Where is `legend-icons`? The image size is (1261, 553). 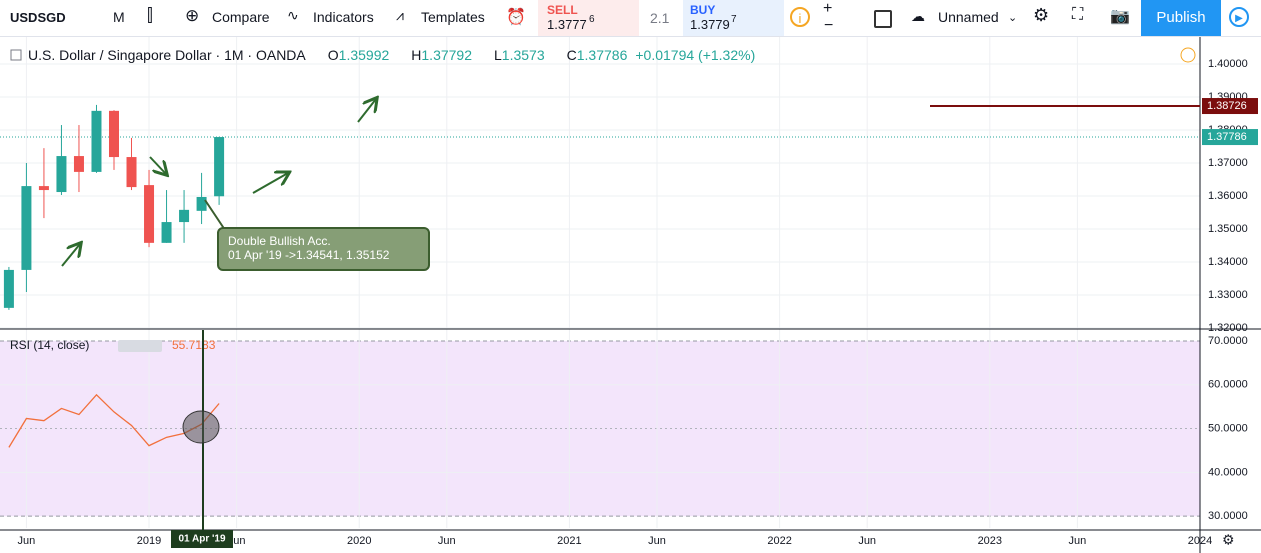 legend-icons is located at coordinates (140, 346).